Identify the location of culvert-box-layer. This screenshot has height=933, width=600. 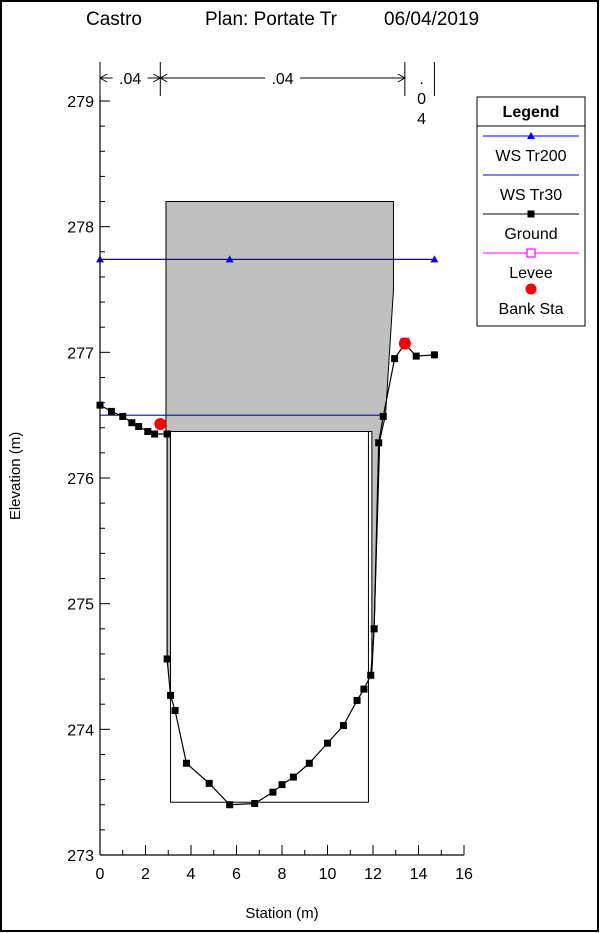
(269, 617).